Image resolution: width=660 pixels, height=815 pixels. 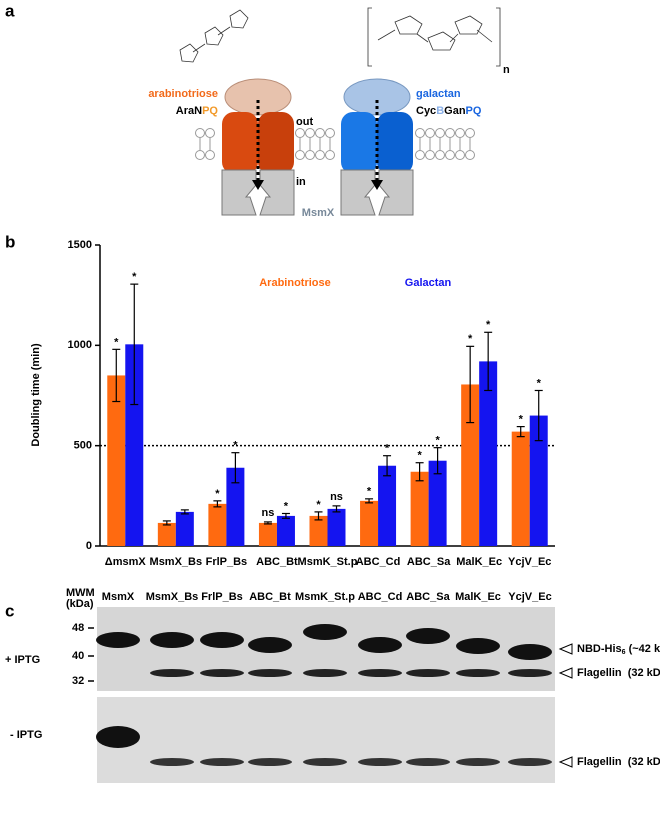 I want to click on band-label: Flagellin (32 kDa), so click(x=618, y=673).